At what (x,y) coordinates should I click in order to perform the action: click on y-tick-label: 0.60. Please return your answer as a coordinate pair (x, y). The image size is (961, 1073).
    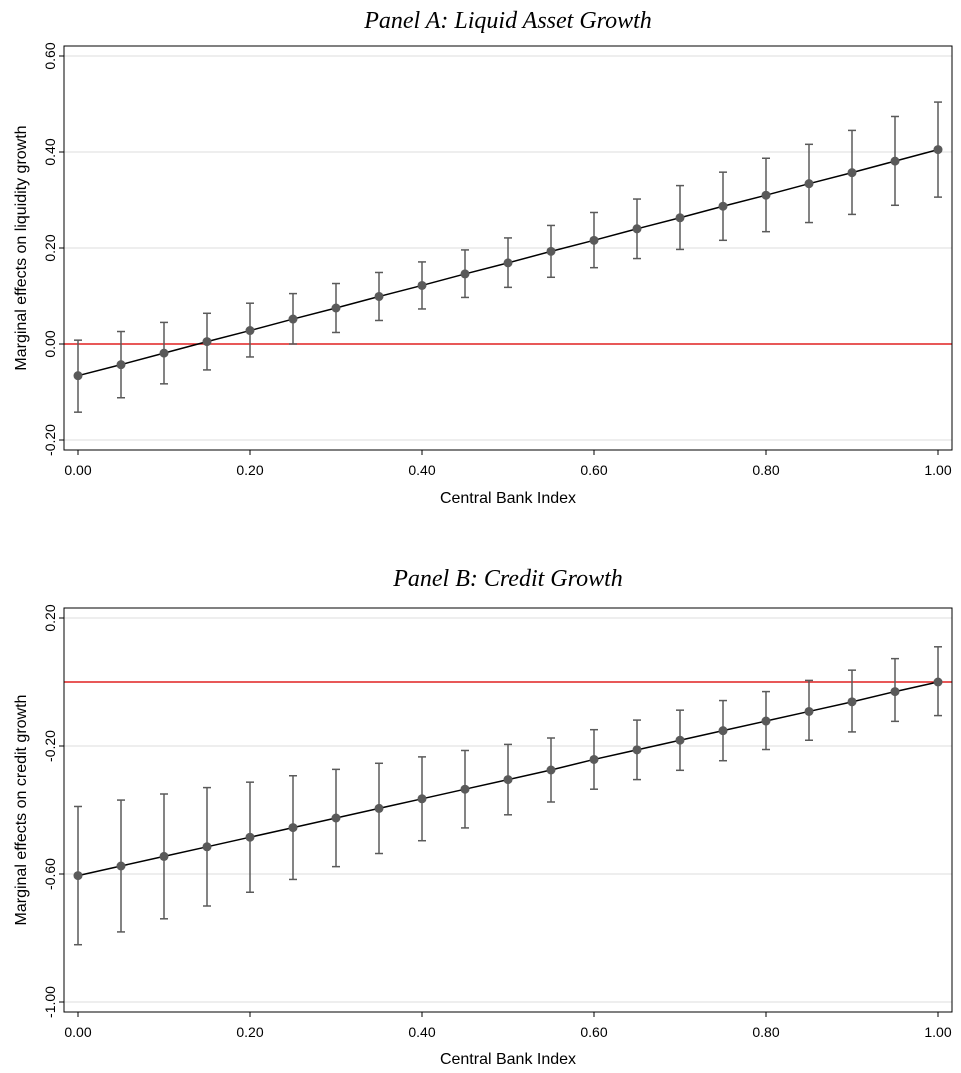
    Looking at the image, I should click on (50, 55).